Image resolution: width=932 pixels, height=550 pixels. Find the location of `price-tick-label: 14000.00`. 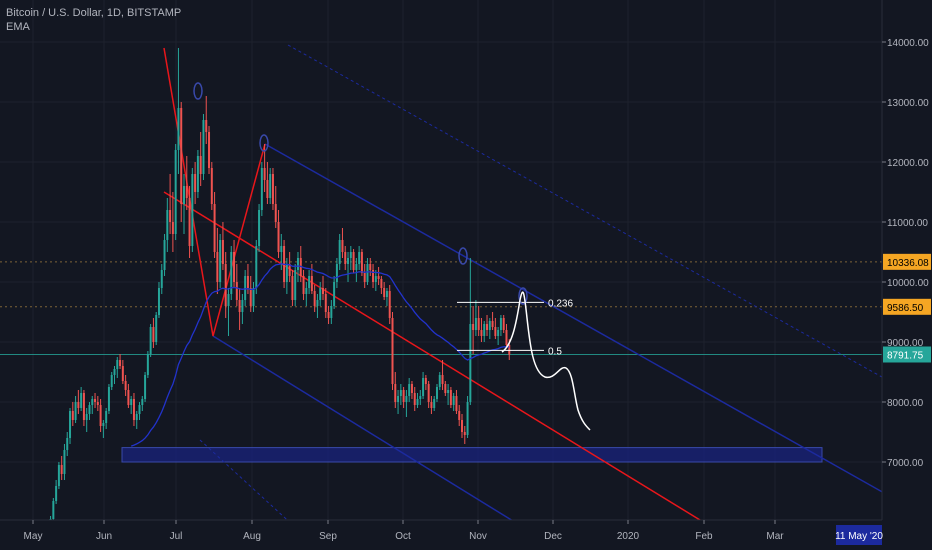

price-tick-label: 14000.00 is located at coordinates (908, 43).